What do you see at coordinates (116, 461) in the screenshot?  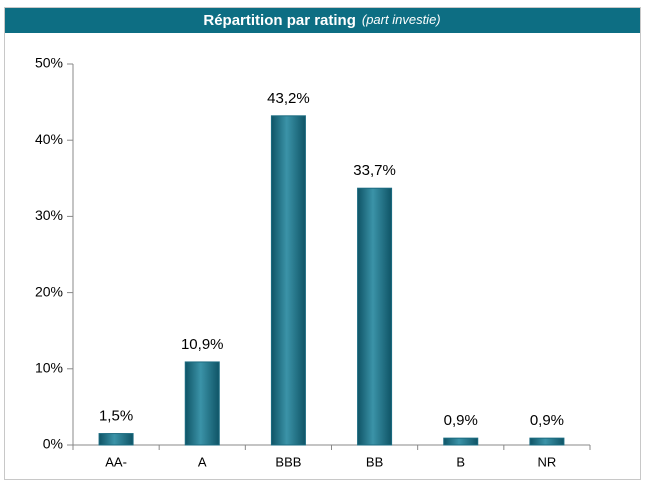 I see `x-tick-label: AA-` at bounding box center [116, 461].